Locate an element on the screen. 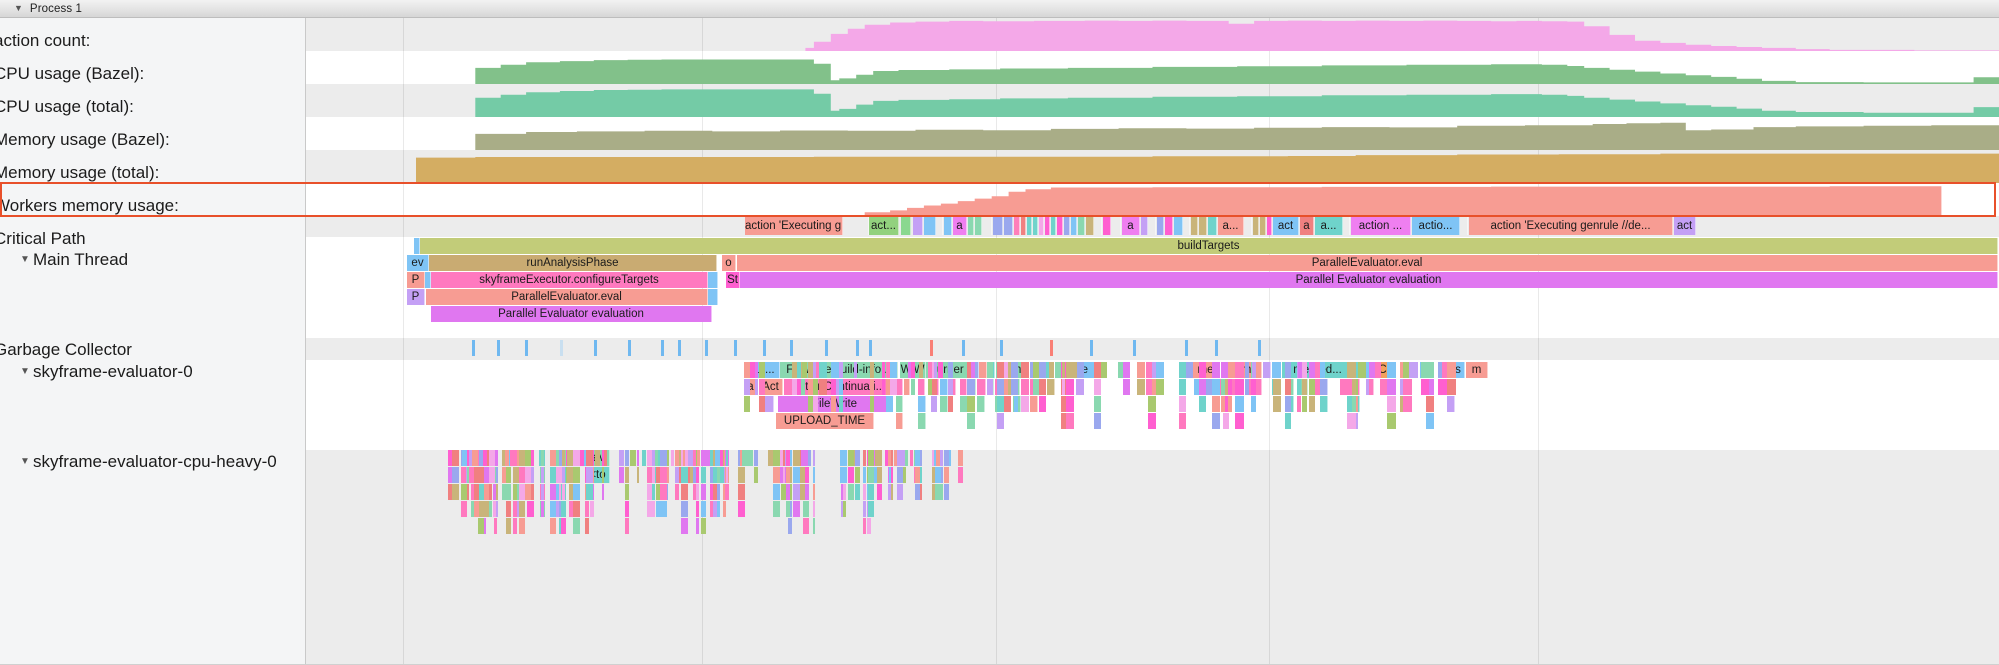  track-label-main-thread: ▼ Main Thread is located at coordinates (74, 260).